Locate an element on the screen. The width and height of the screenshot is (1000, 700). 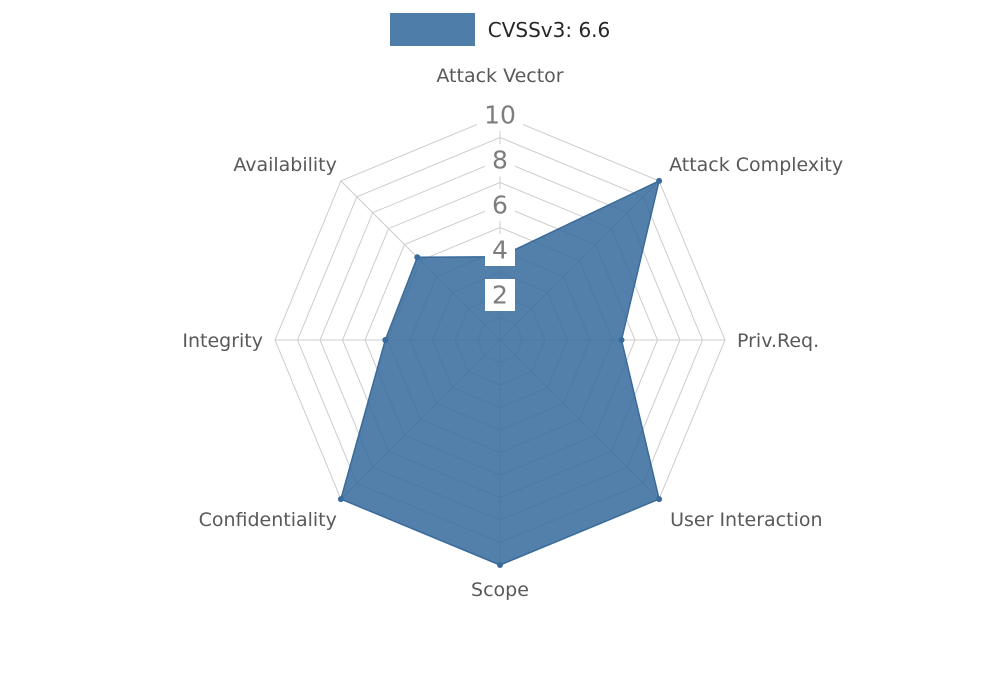
tick-label: 2 is located at coordinates (500, 295).